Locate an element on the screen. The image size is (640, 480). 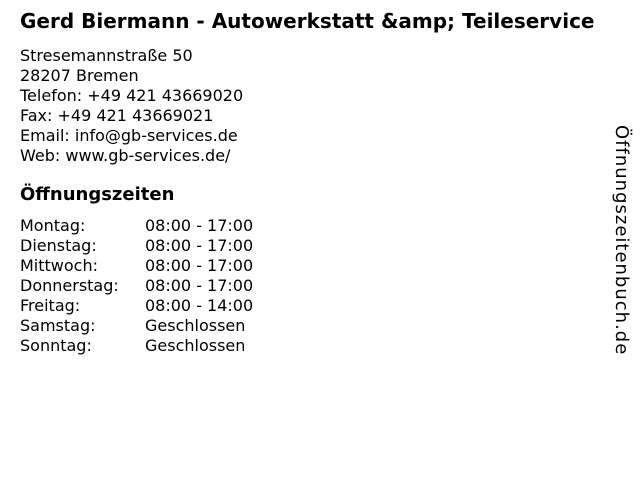
day-label: Sonntag: is located at coordinates (56, 345).